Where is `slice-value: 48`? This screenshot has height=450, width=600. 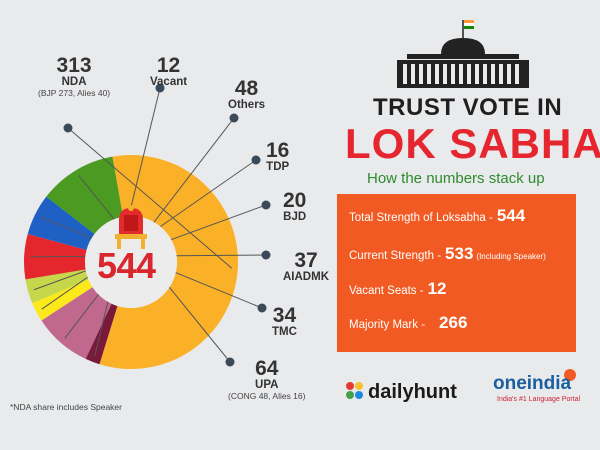 slice-value: 48 is located at coordinates (246, 88).